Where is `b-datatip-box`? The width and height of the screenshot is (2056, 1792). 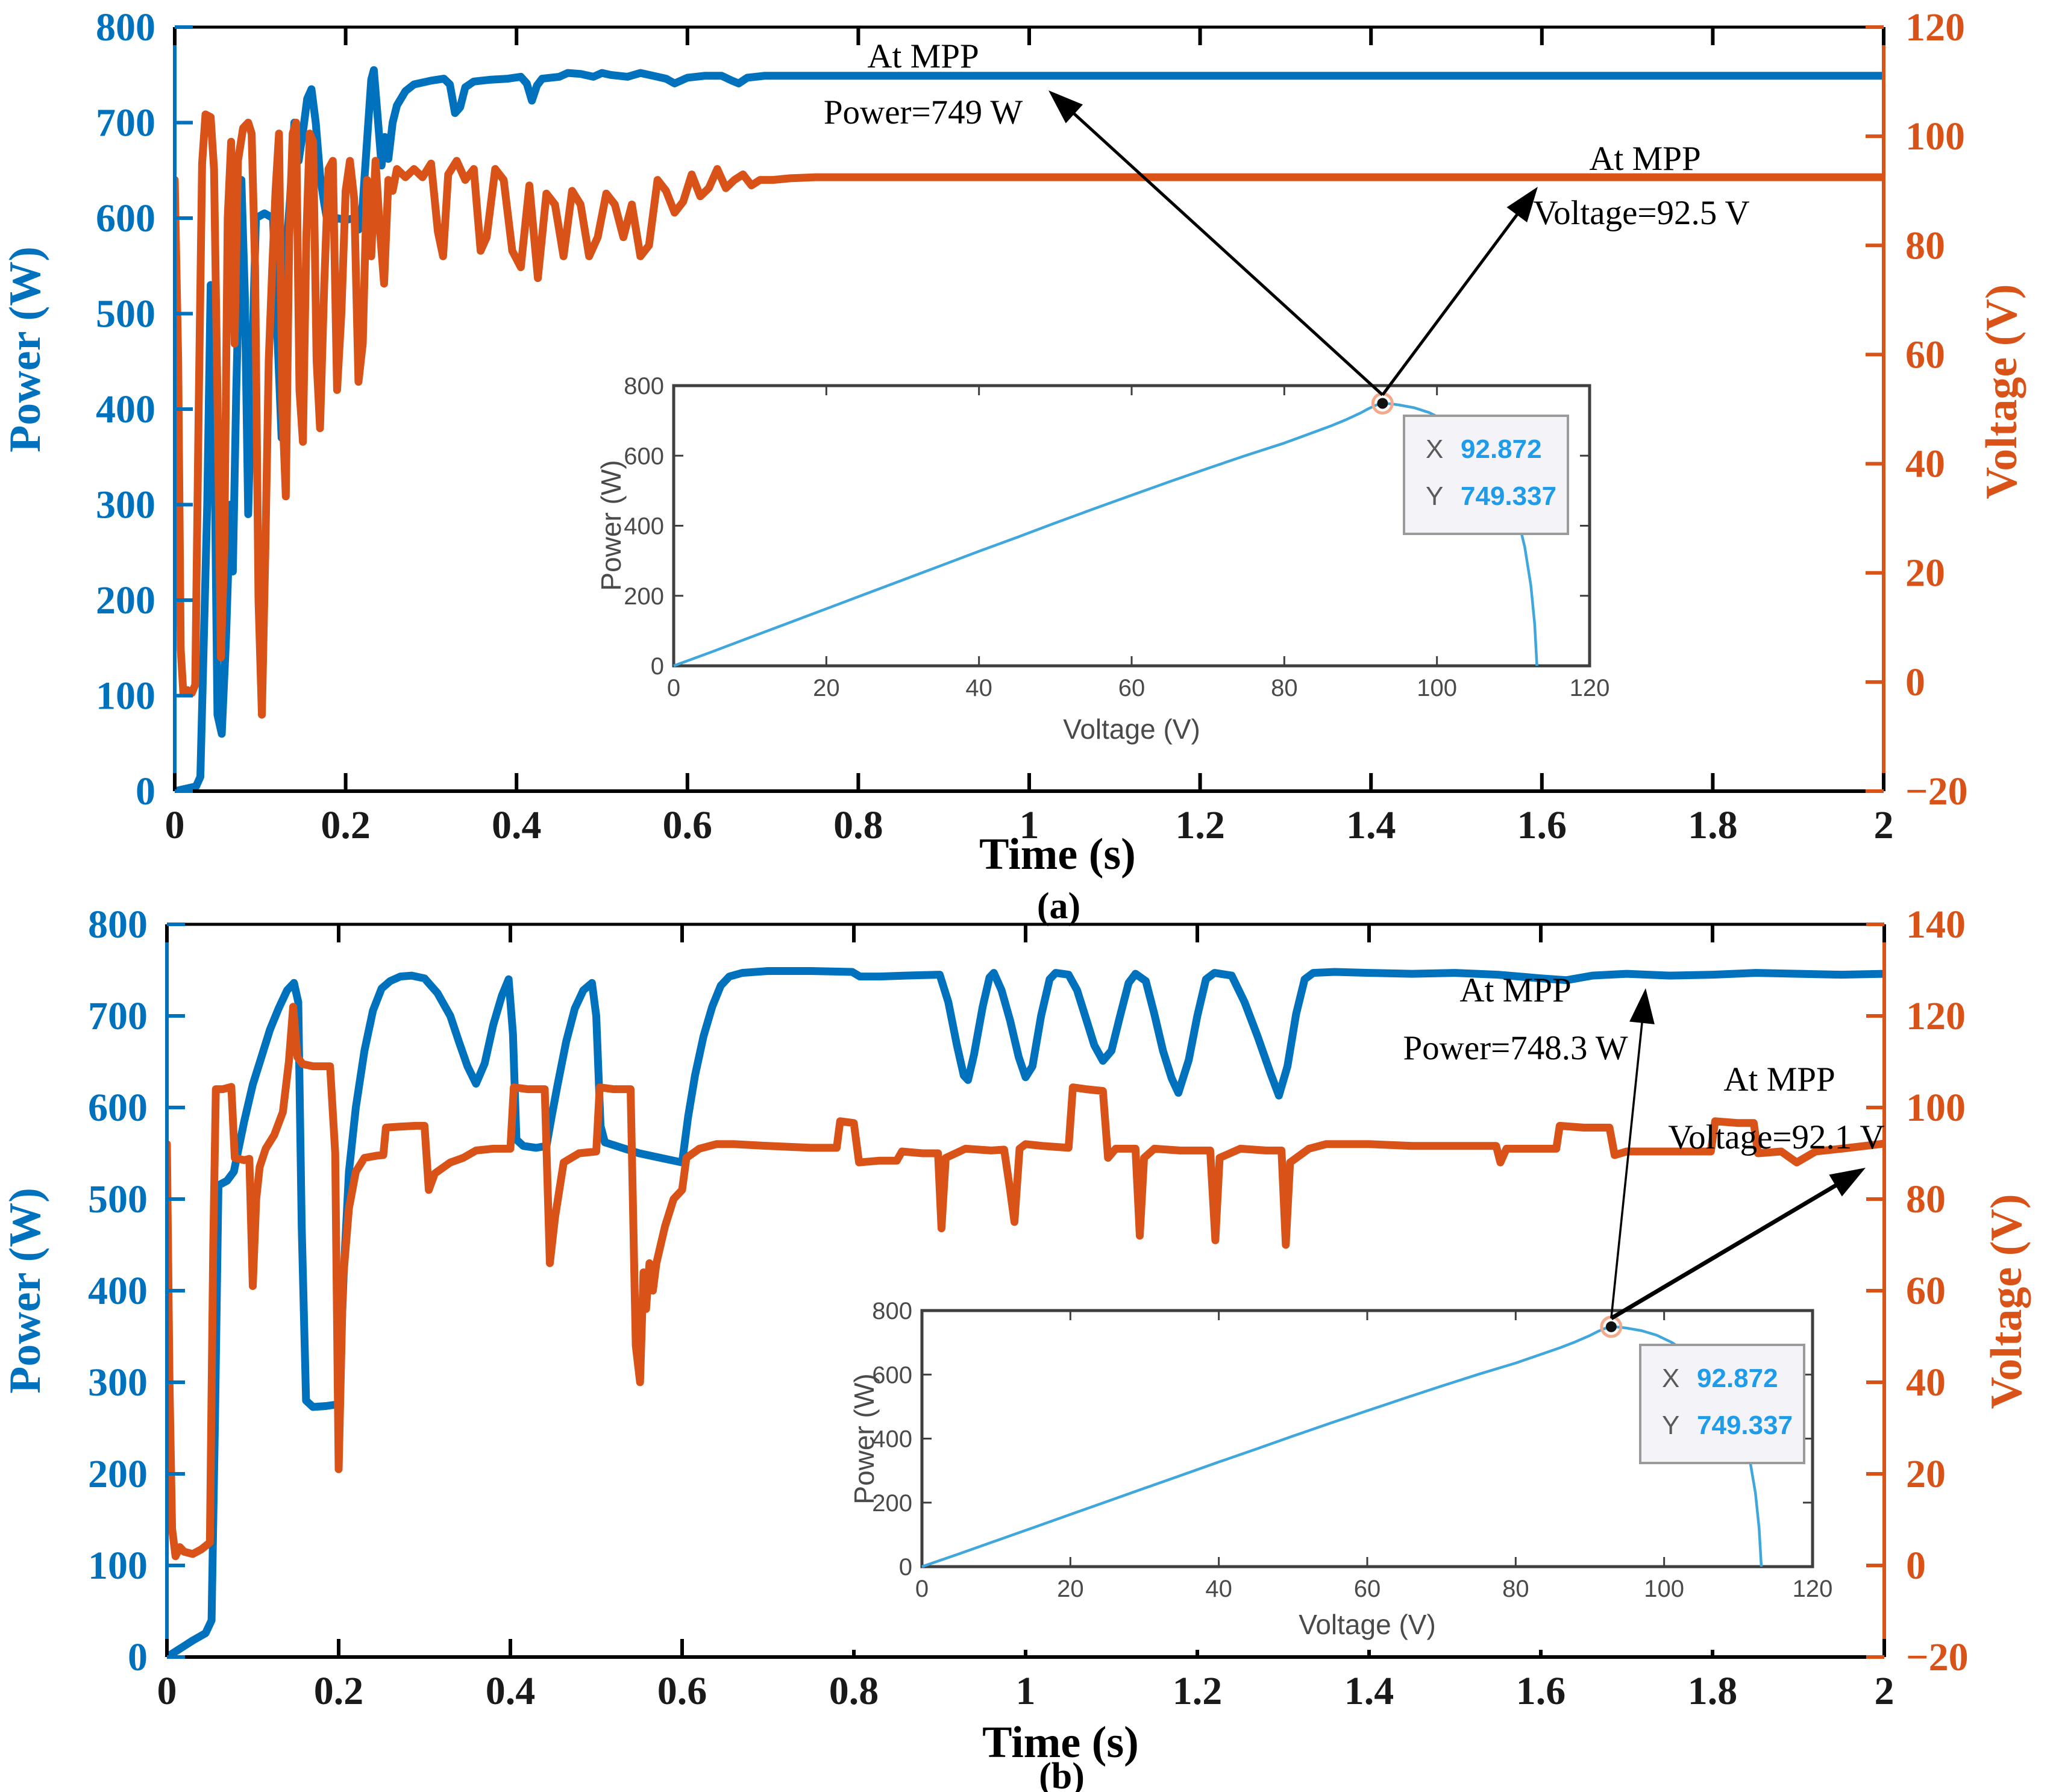
b-datatip-box is located at coordinates (1722, 1404).